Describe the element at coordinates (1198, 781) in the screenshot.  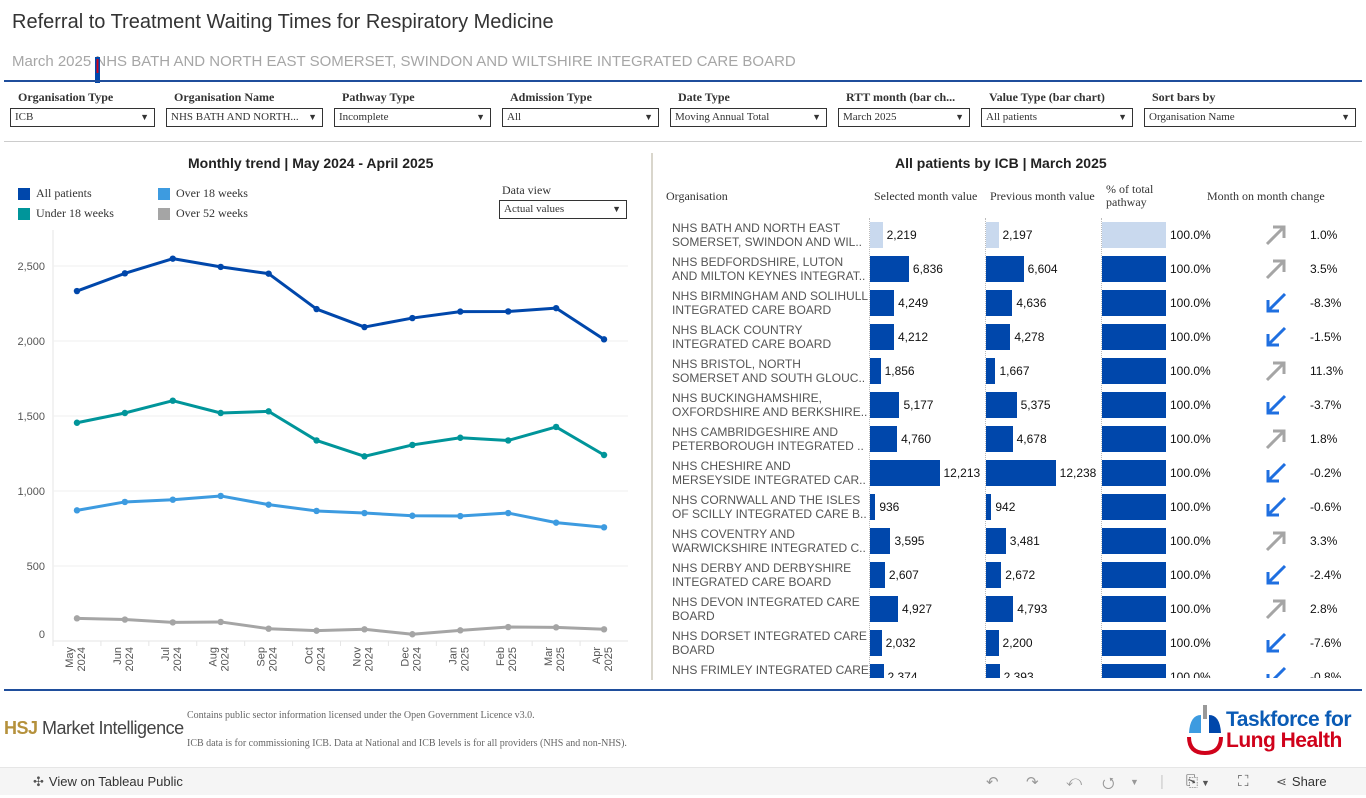
I see `download-icon: ⎘ ▼` at that location.